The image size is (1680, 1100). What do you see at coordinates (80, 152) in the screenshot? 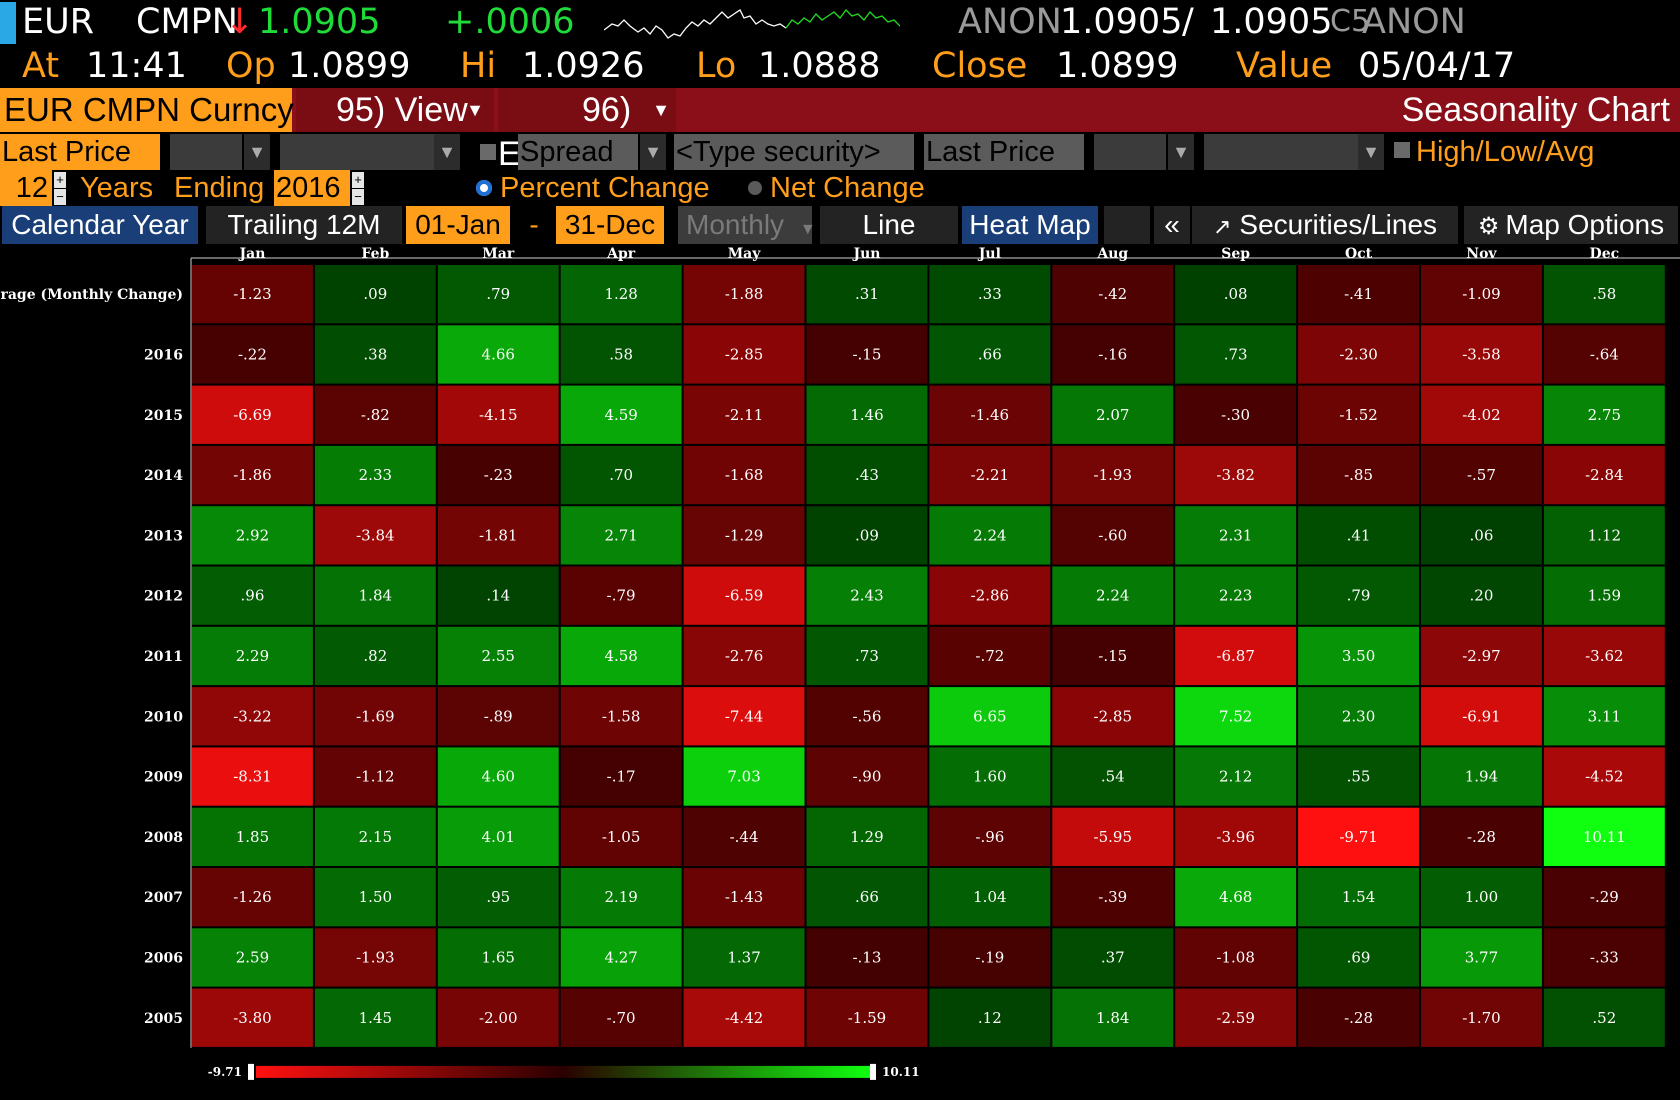
I see `left-field-label: Last Price` at bounding box center [80, 152].